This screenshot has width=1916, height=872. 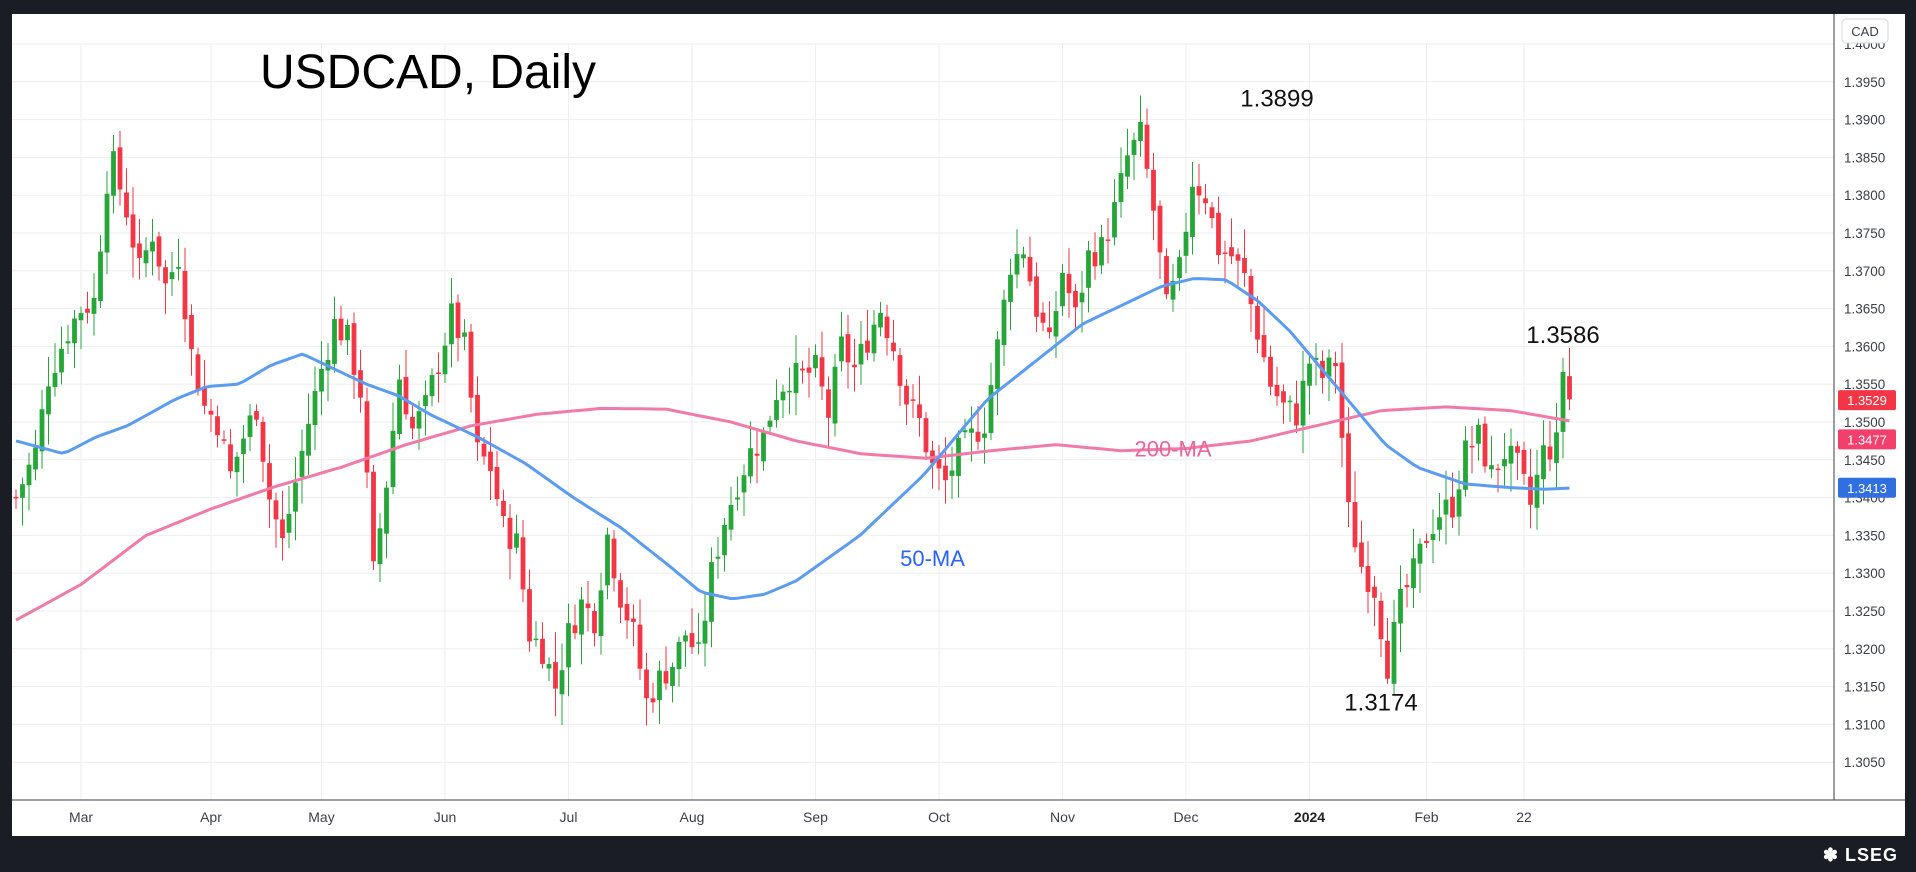 I want to click on y-tick-label: 1.3600, so click(x=1864, y=346).